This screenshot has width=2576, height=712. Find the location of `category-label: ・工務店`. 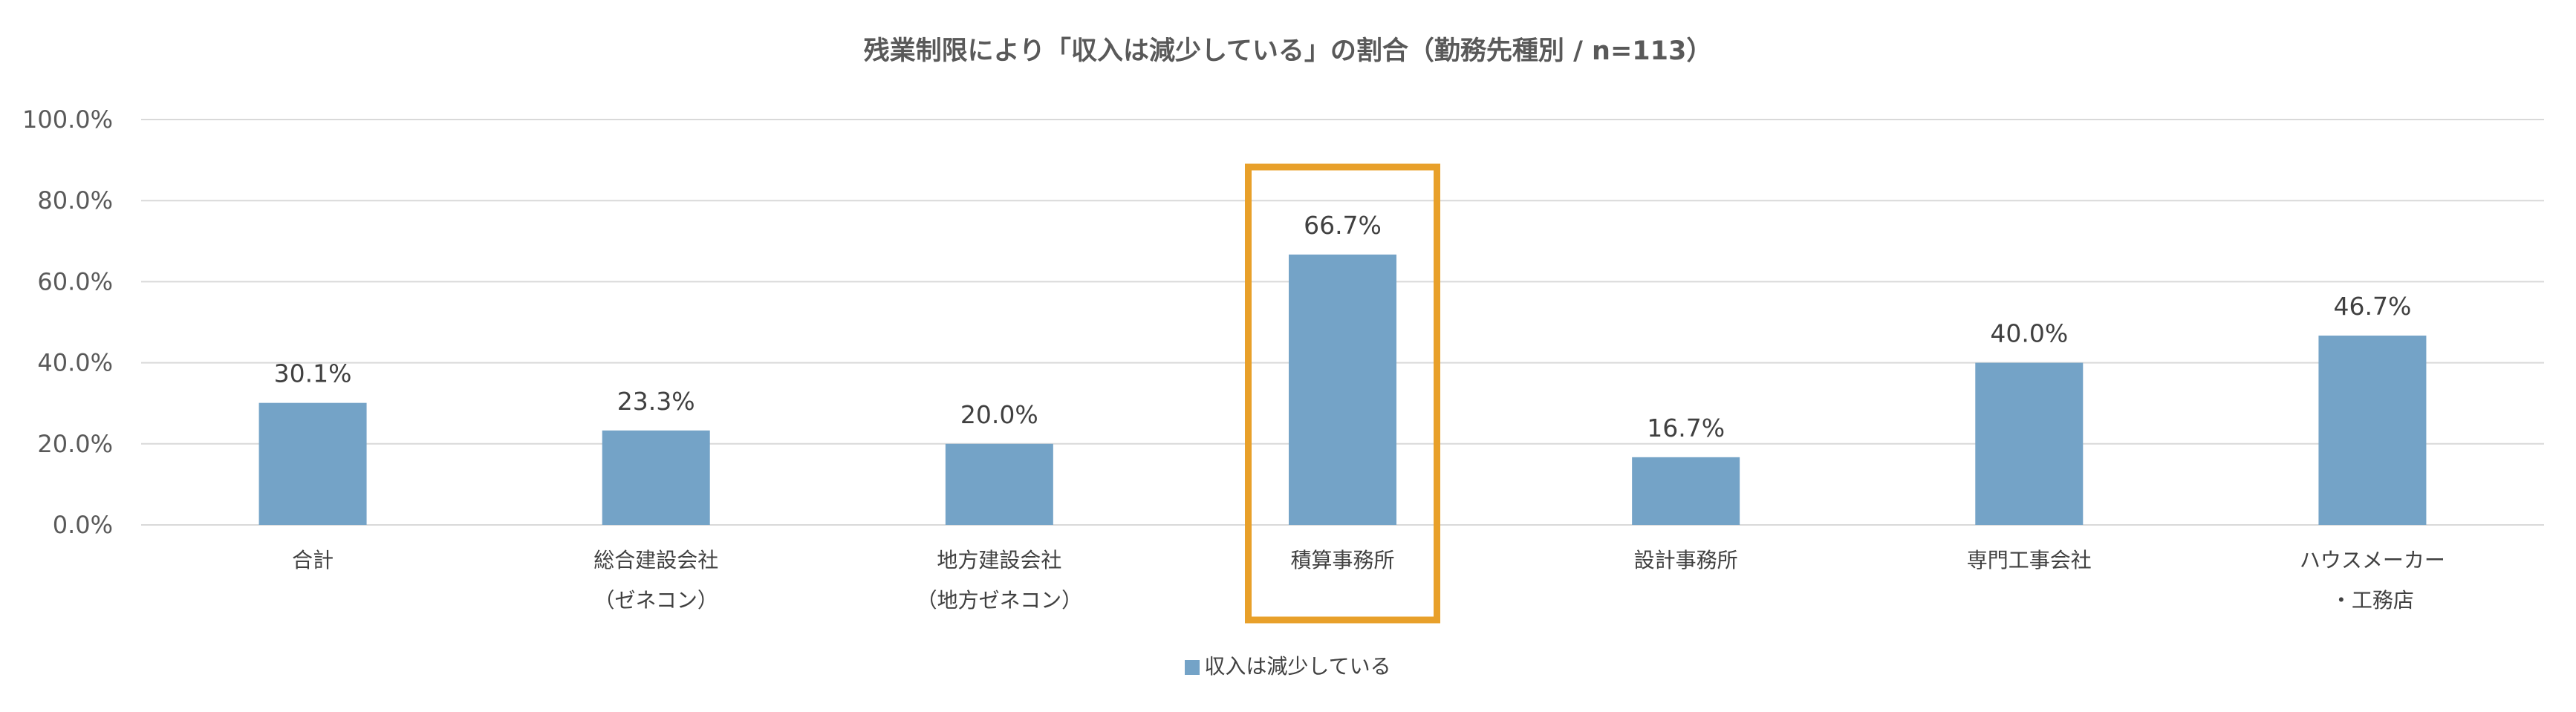

category-label: ・工務店 is located at coordinates (2372, 600).